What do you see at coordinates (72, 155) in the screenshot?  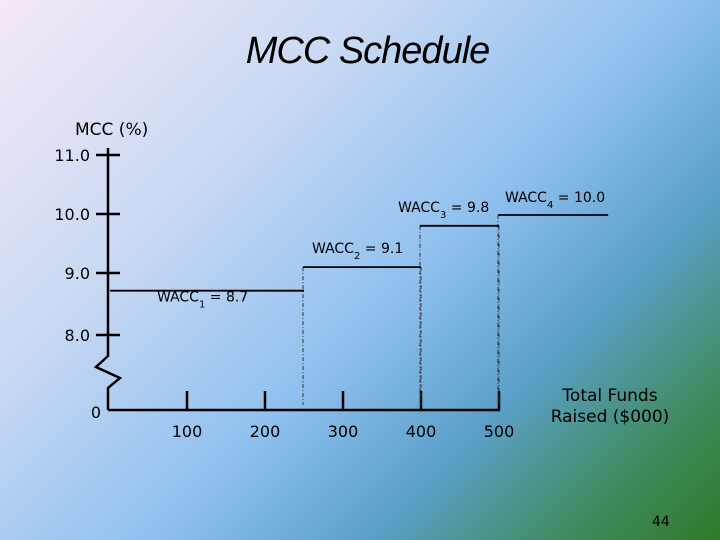 I see `y-tick-label: 11.0` at bounding box center [72, 155].